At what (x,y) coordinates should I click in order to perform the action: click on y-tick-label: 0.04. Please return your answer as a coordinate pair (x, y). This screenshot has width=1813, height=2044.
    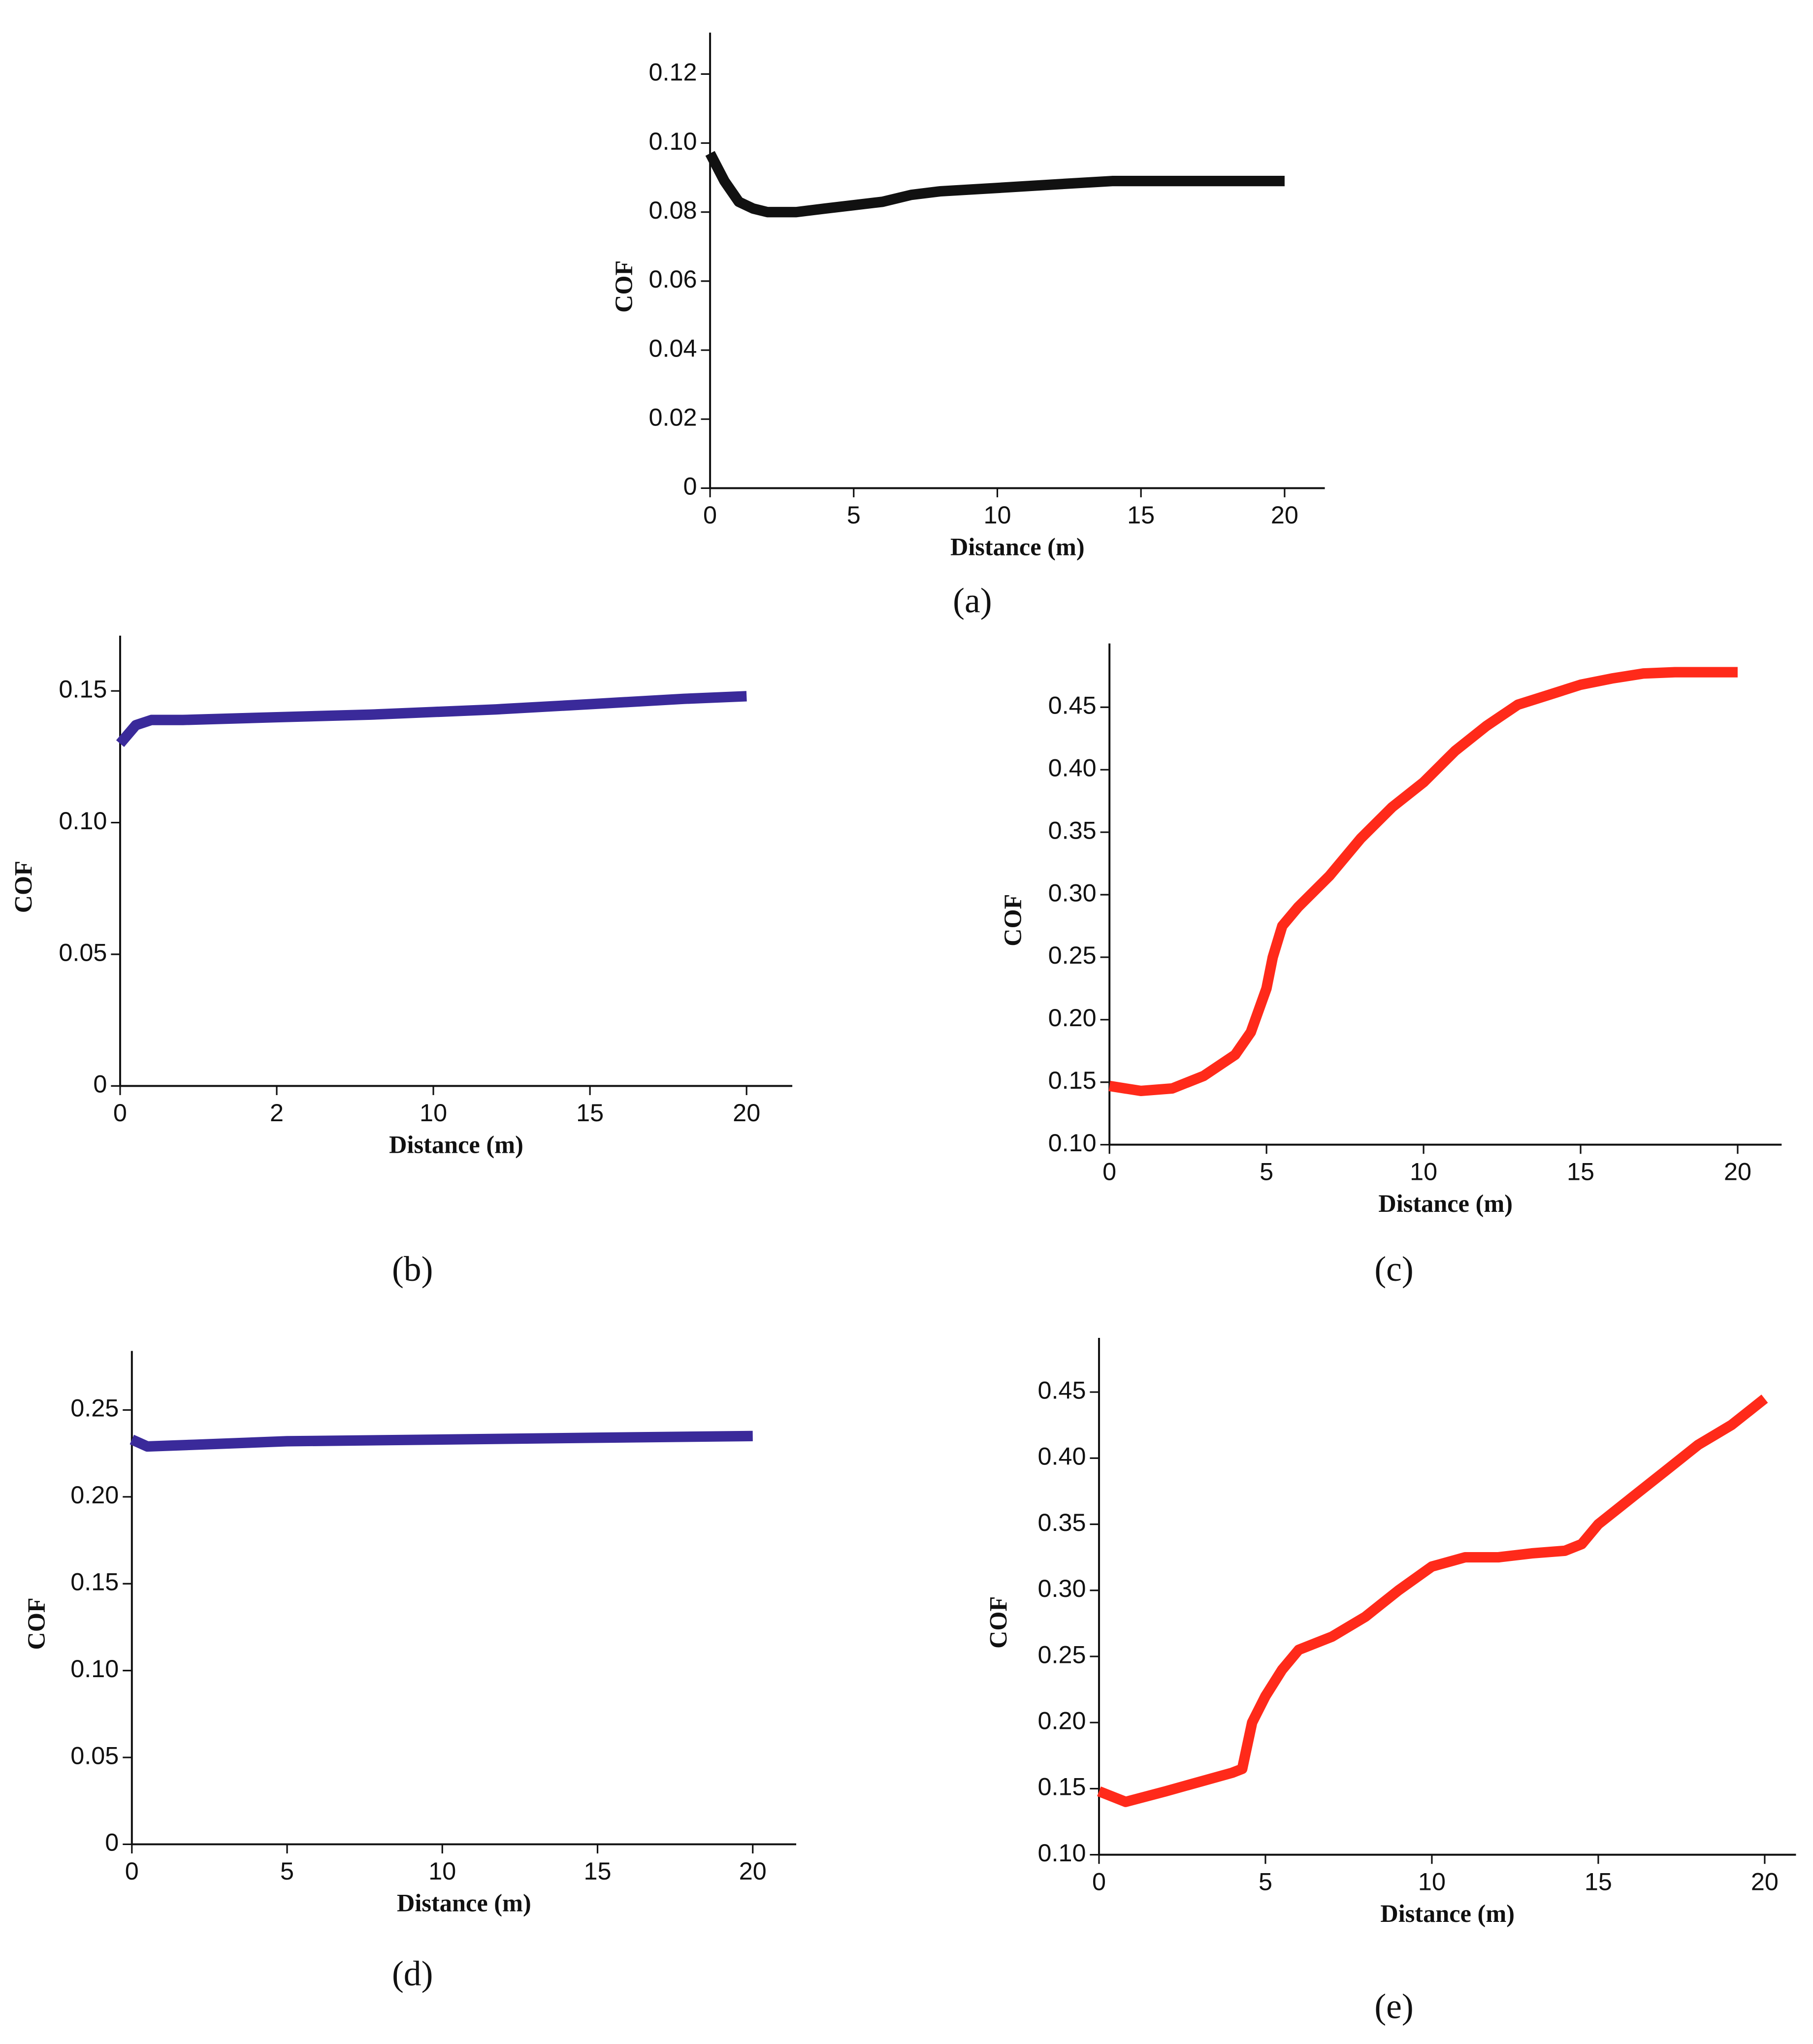
    Looking at the image, I should click on (673, 348).